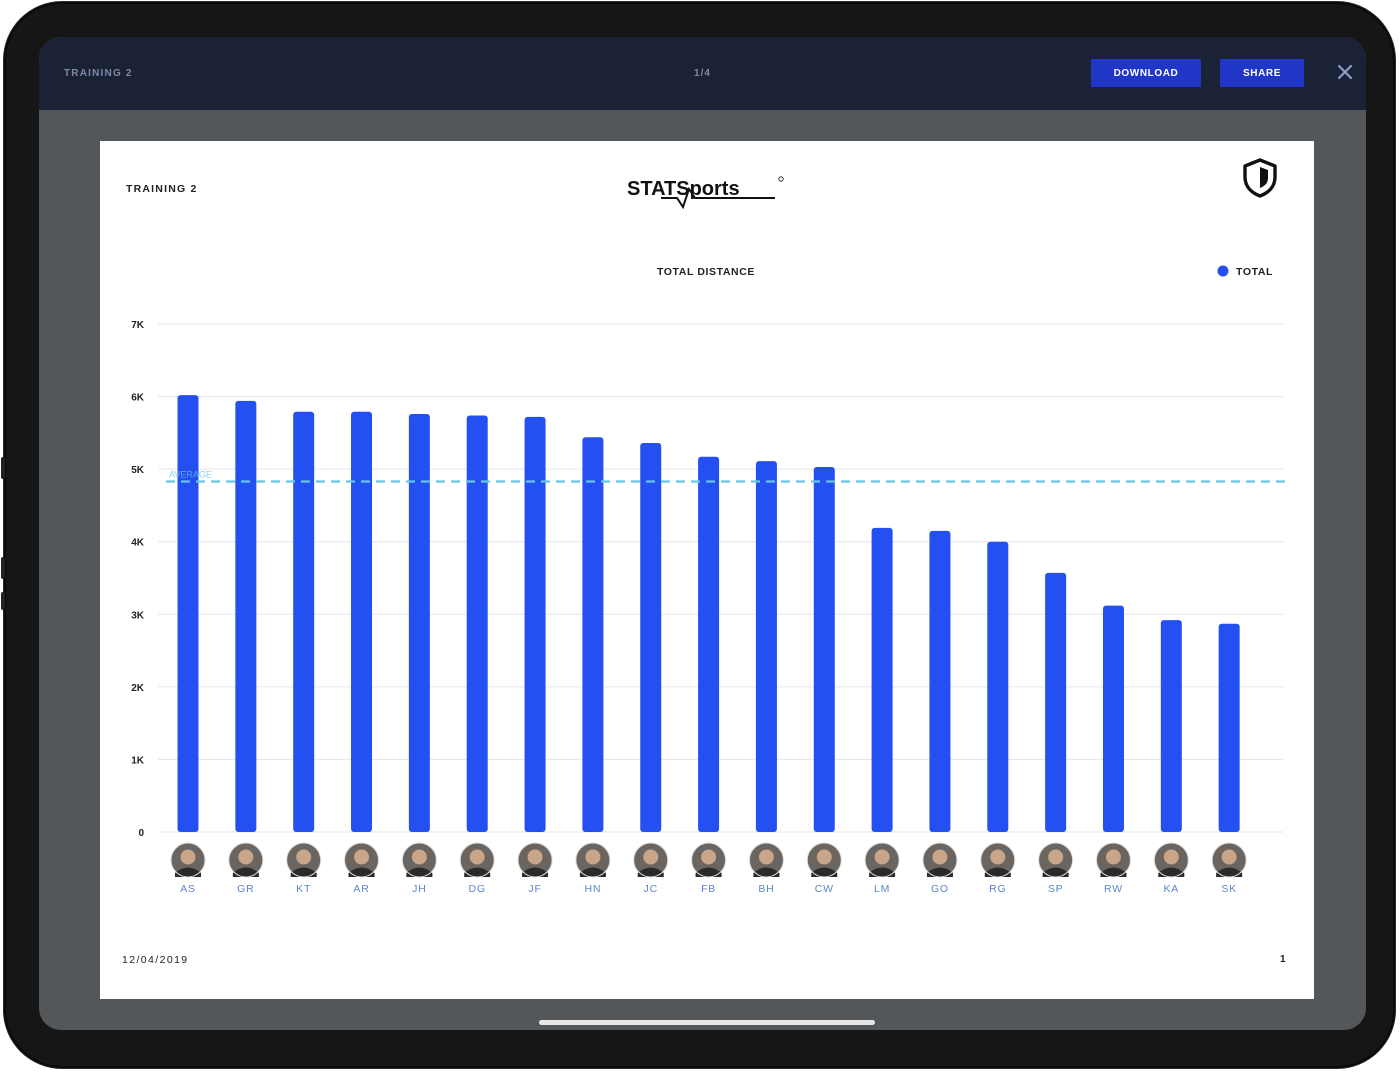 The height and width of the screenshot is (1072, 1400). Describe the element at coordinates (304, 621) in the screenshot. I see `bar-kt` at that location.